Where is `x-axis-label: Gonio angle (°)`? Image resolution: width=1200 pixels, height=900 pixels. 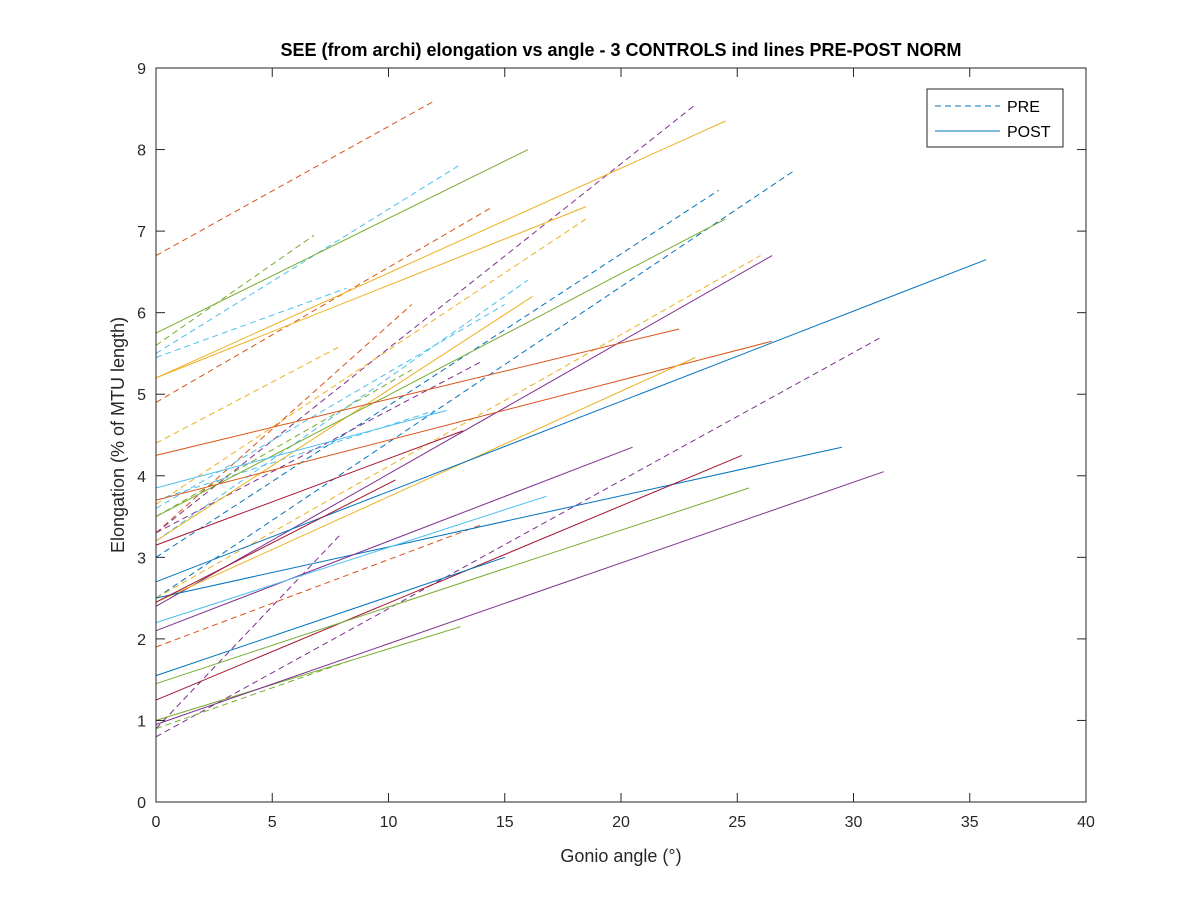
x-axis-label: Gonio angle (°) is located at coordinates (620, 856).